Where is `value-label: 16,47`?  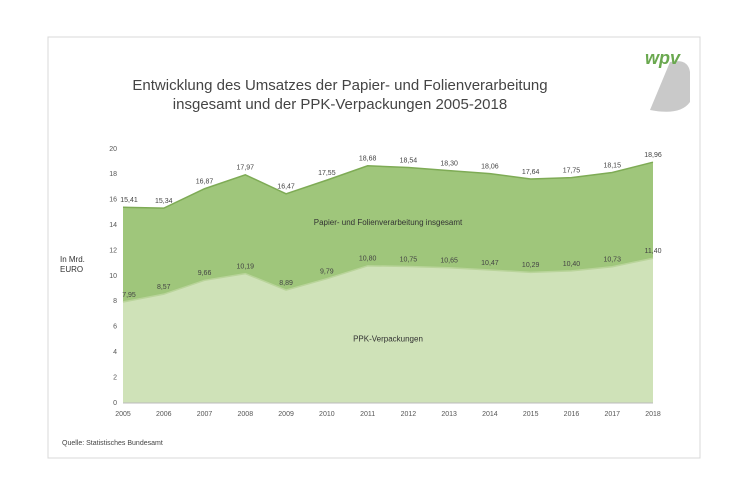
value-label: 16,47 is located at coordinates (286, 187).